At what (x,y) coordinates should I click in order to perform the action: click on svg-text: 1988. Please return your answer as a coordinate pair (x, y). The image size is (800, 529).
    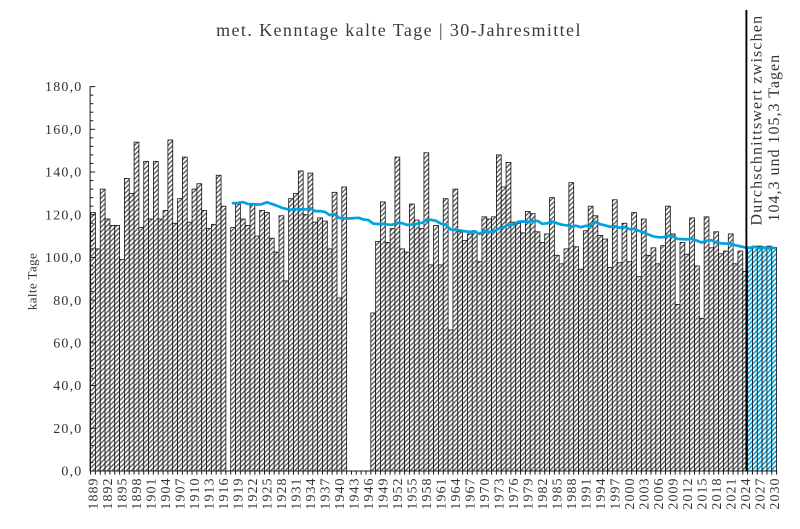
    Looking at the image, I should click on (572, 493).